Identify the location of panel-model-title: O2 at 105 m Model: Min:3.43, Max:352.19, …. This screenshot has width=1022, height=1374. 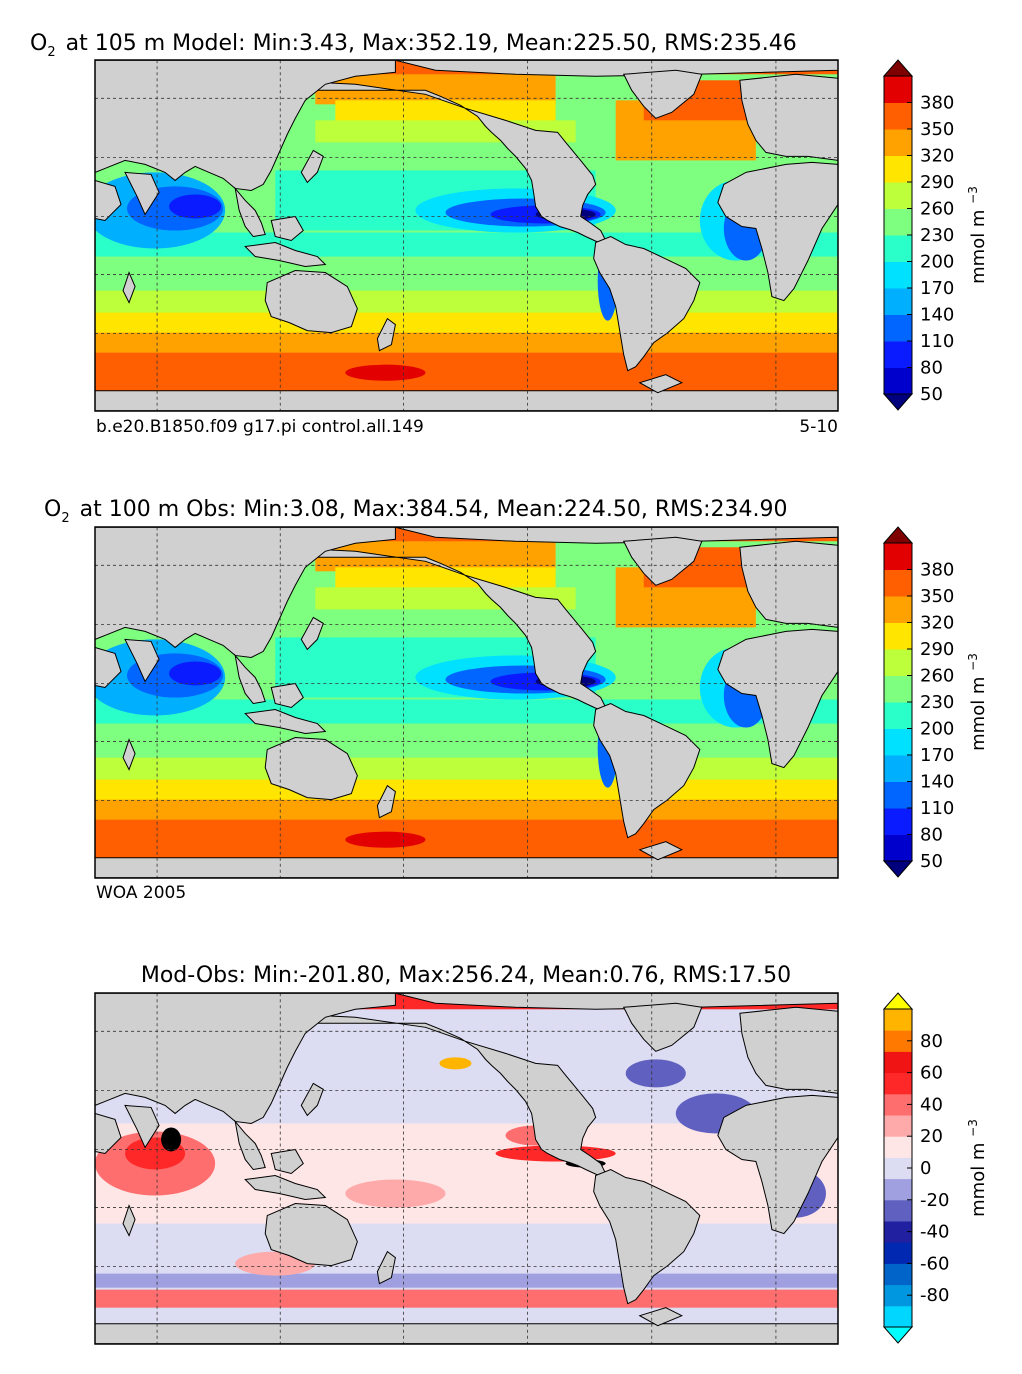
(413, 45).